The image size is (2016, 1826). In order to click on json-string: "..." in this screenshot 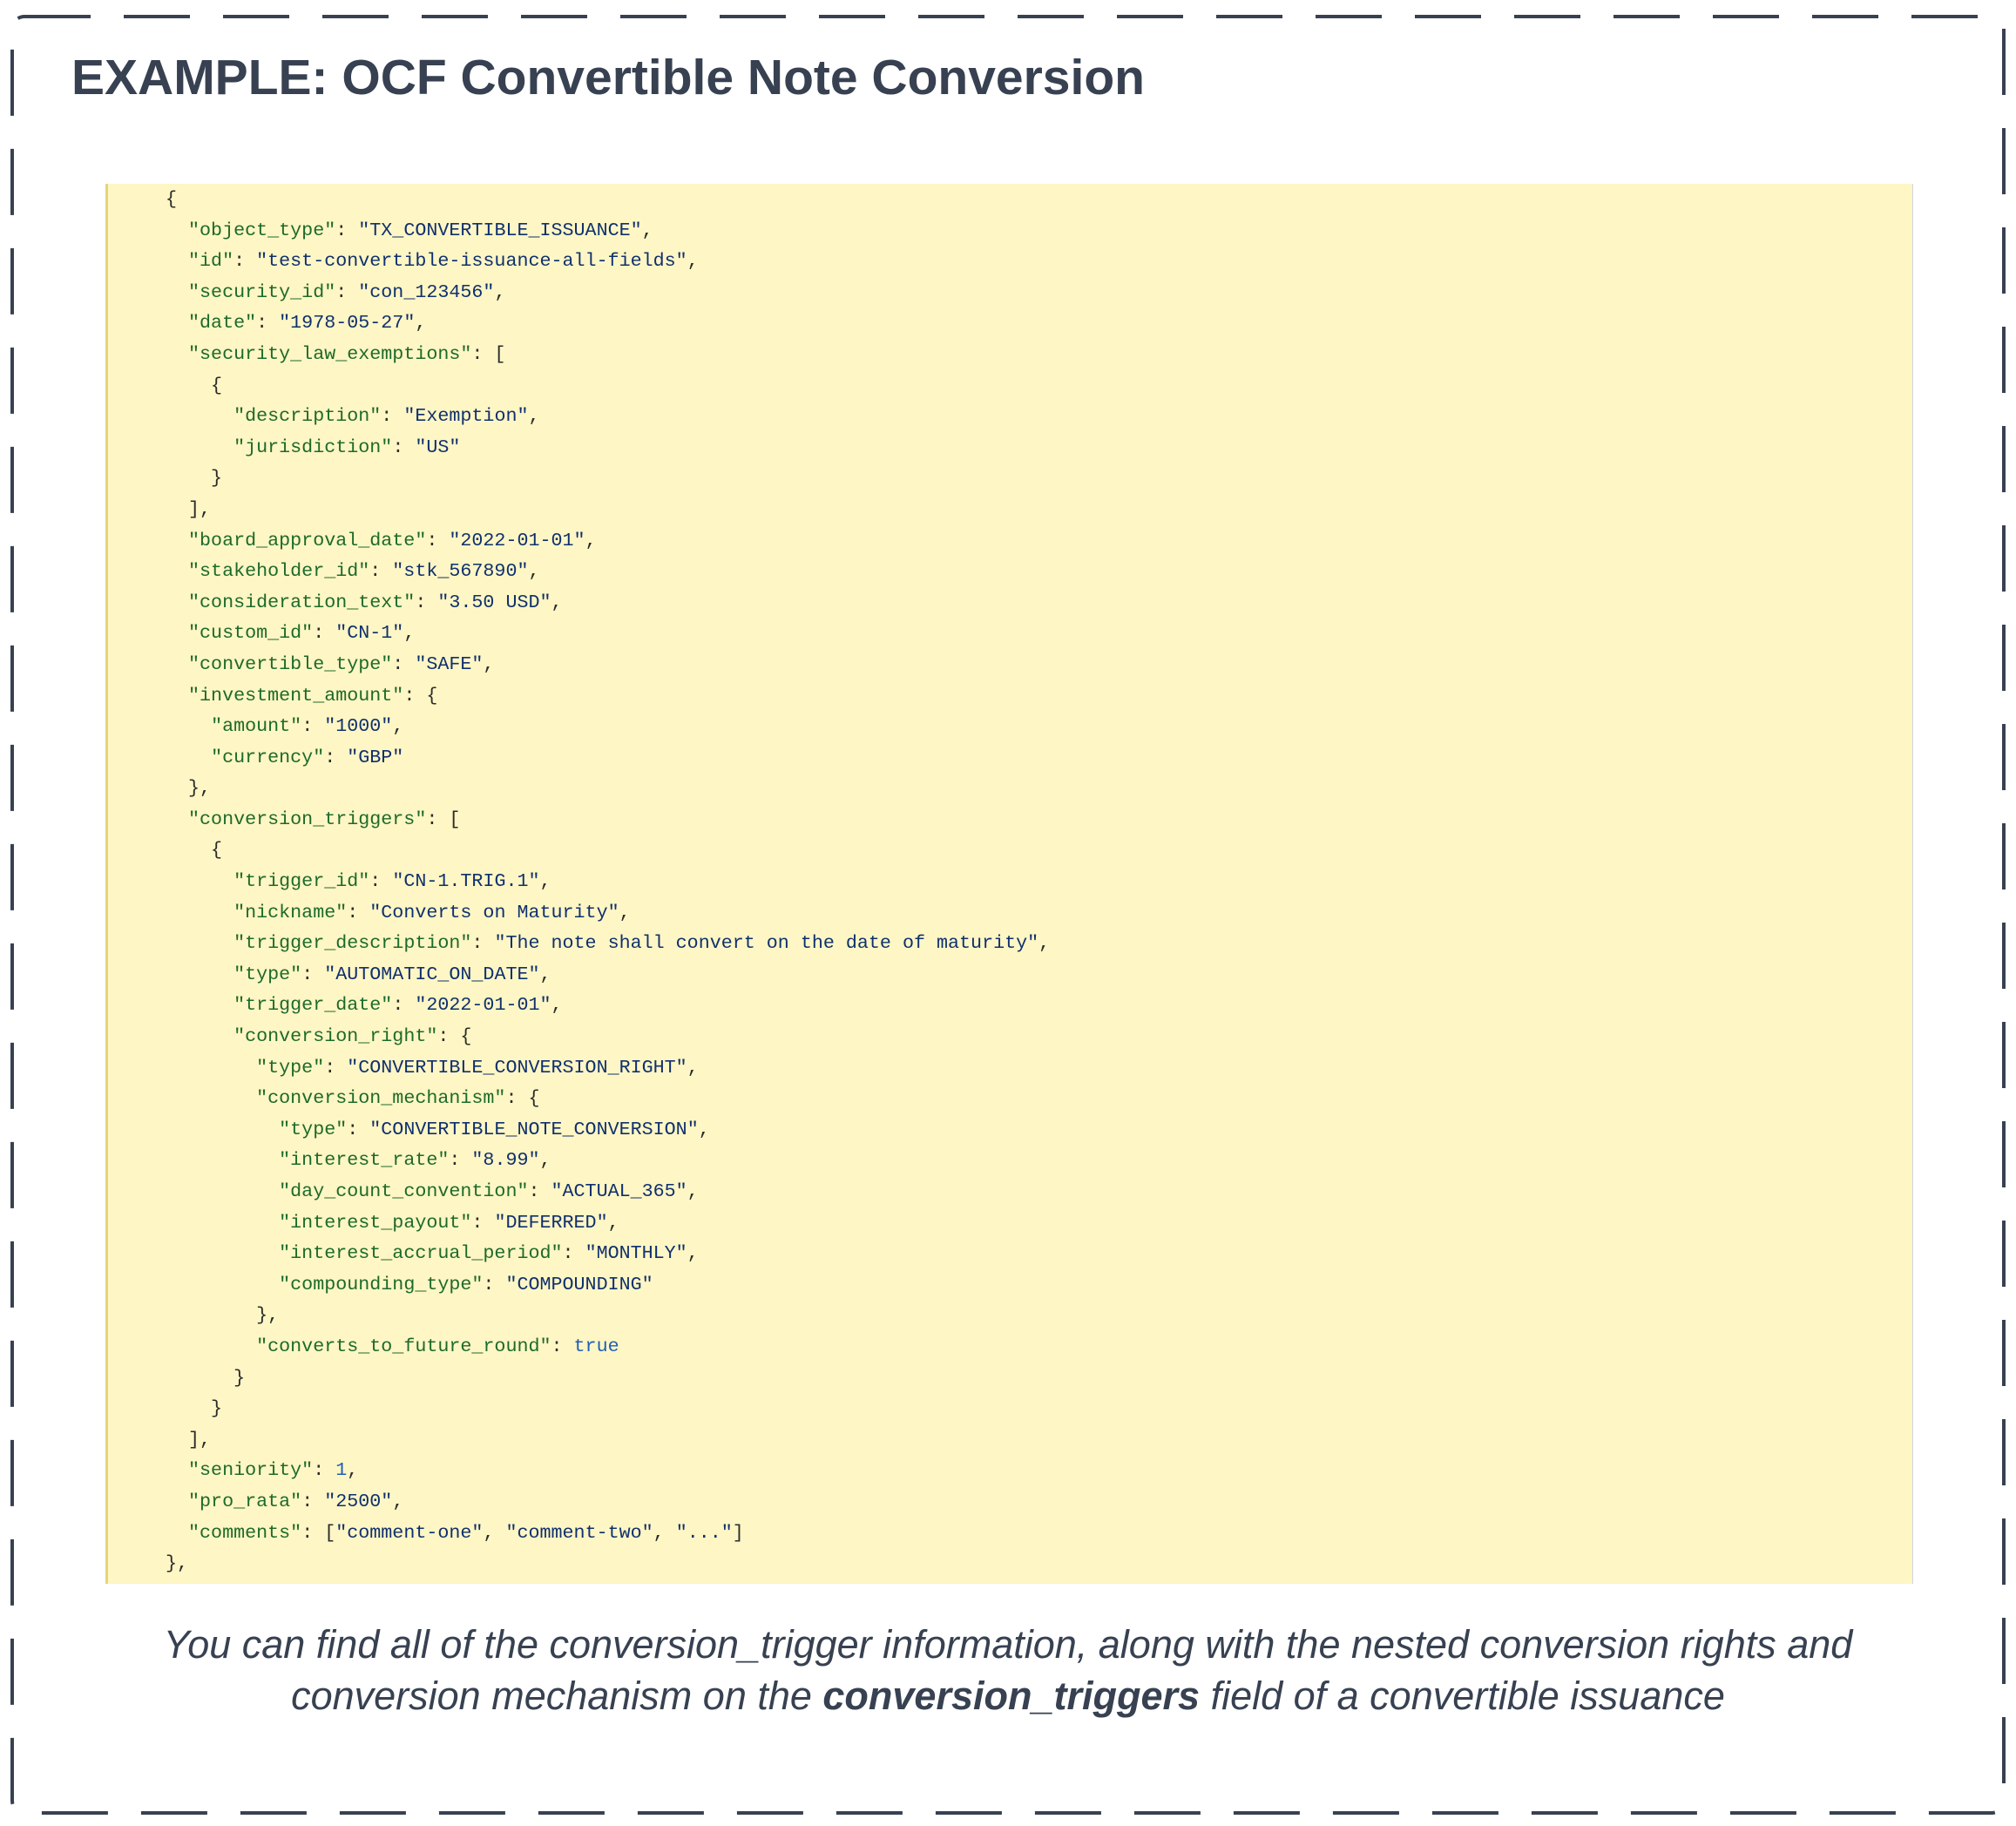, I will do `click(704, 1532)`.